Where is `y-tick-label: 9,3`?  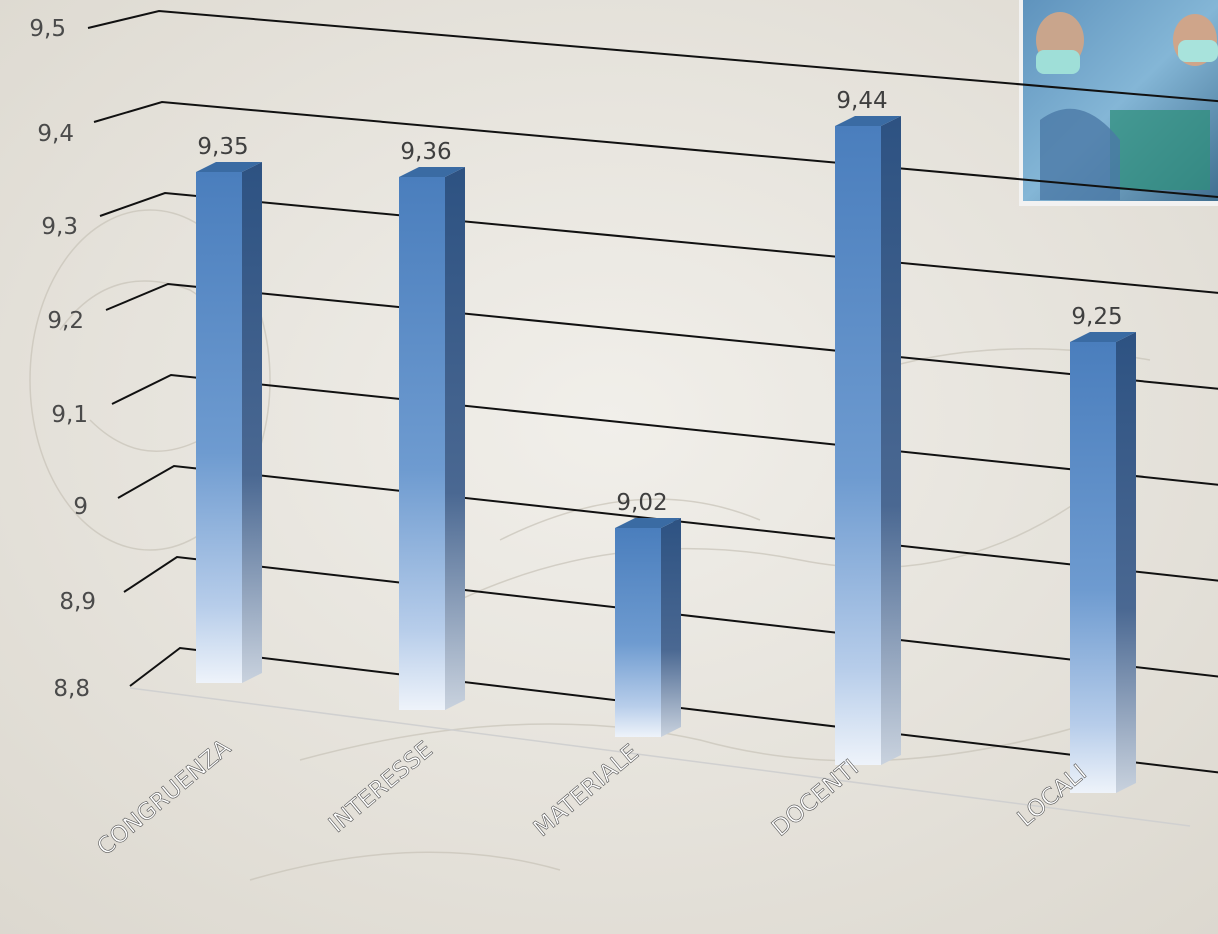
y-tick-label: 9,3 is located at coordinates (59, 227).